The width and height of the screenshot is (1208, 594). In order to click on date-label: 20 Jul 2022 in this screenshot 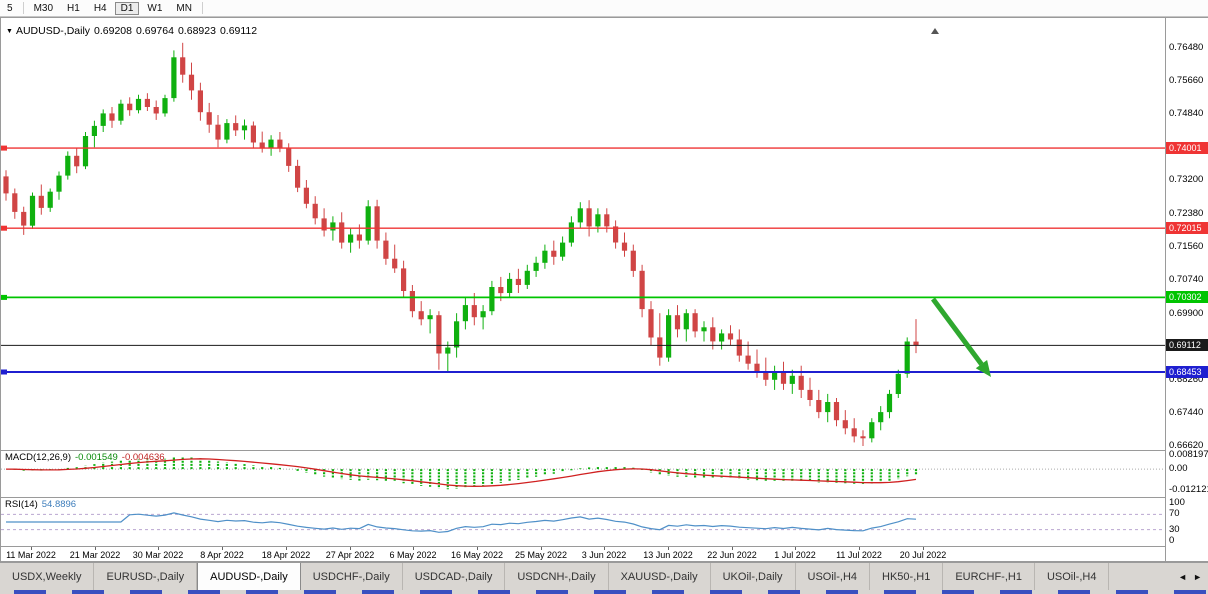, I will do `click(923, 555)`.